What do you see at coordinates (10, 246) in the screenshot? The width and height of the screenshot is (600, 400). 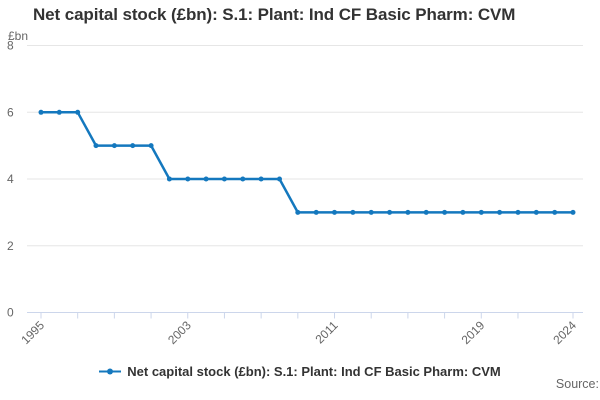 I see `y-axis-tick-label: 2` at bounding box center [10, 246].